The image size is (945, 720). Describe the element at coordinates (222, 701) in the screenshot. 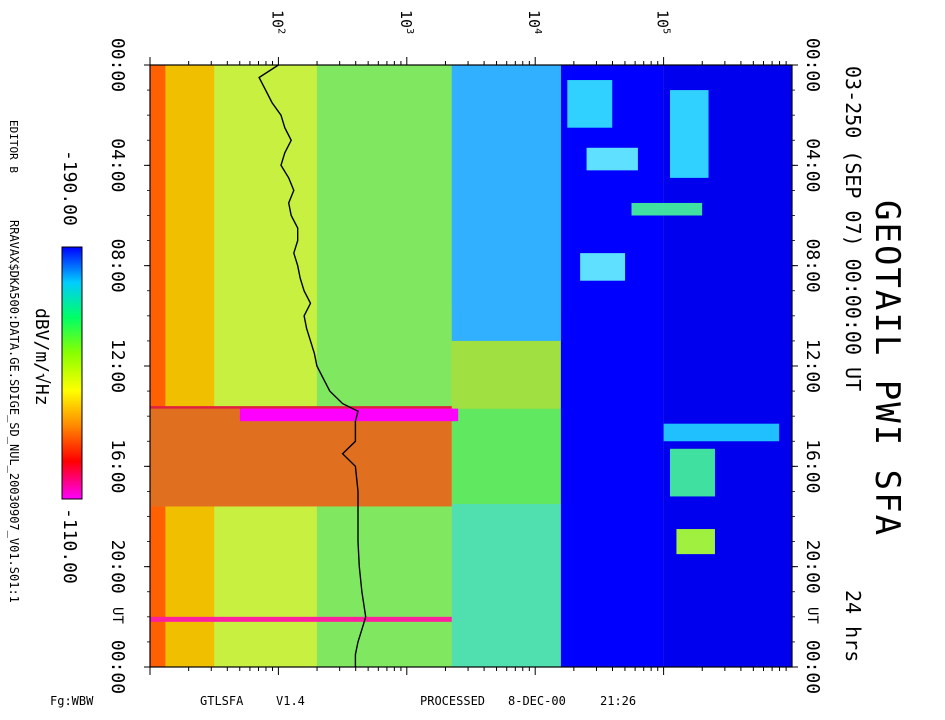

I see `program-label: GTLSFA` at that location.